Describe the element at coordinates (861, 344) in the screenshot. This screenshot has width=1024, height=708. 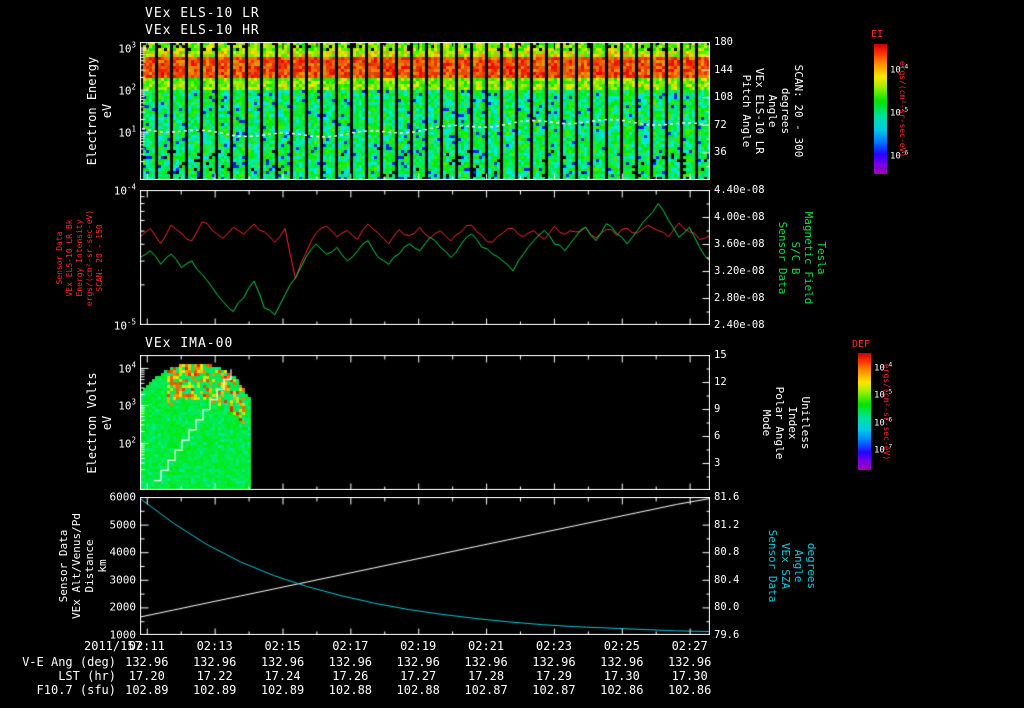
I see `colorbar-title: DEF` at that location.